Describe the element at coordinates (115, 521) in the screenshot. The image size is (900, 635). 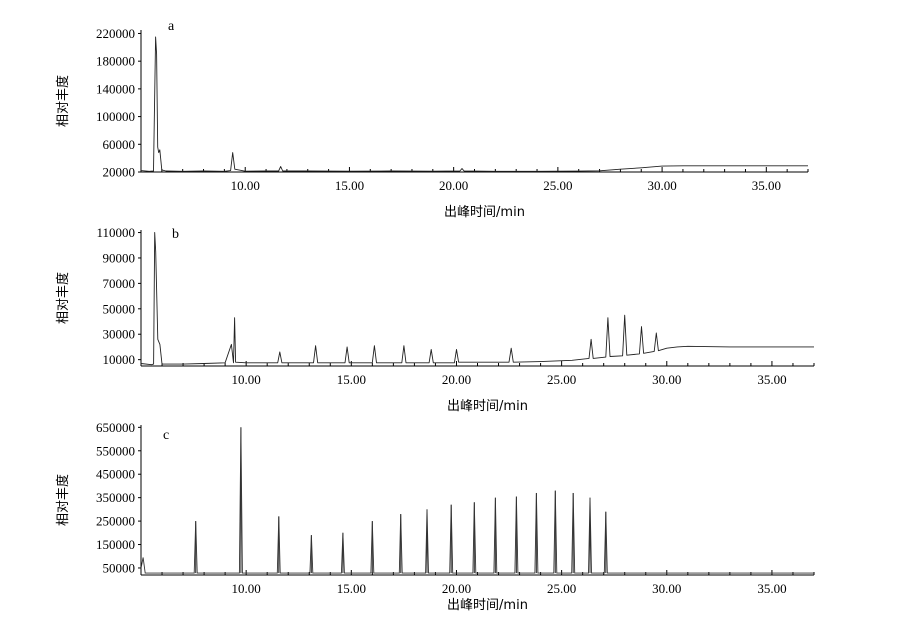
I see `y-tick-label: 250000` at that location.